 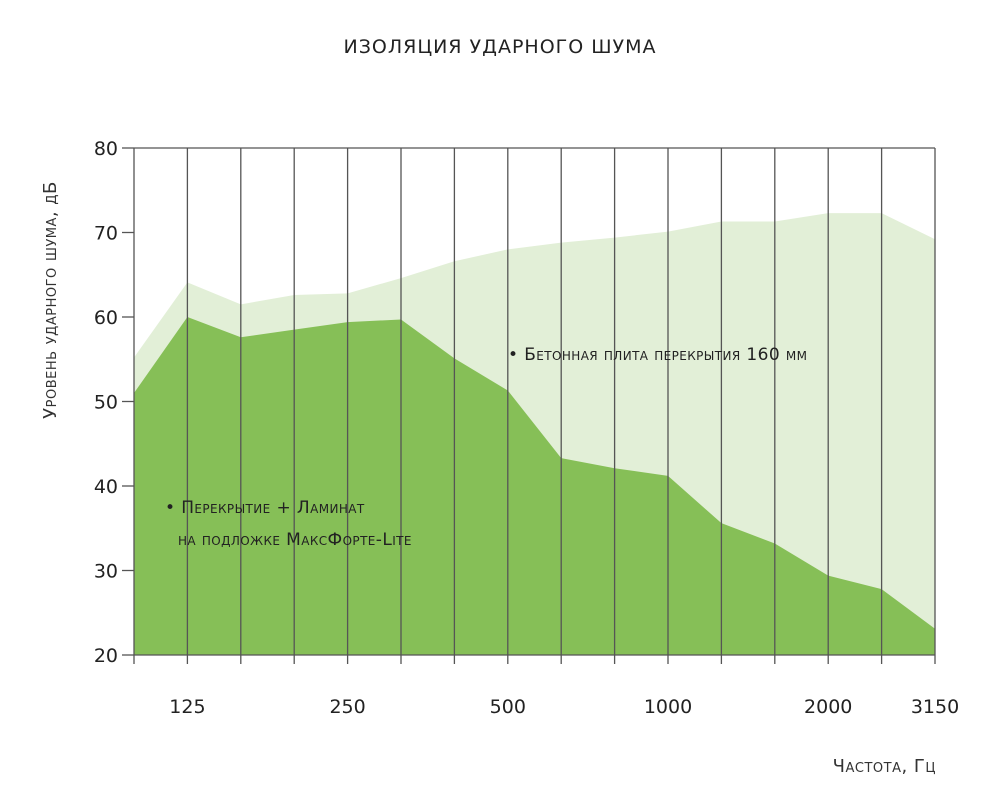 I want to click on annotation-laminate-line1: • Перекрытие + Ламинат, so click(x=265, y=508).